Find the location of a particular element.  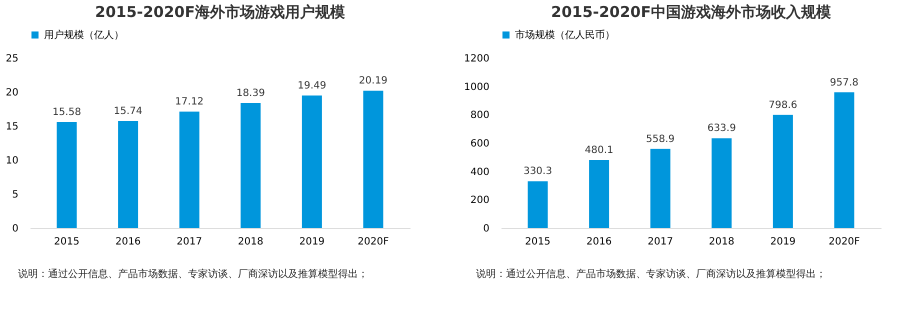

legend-label: 市场规模（亿人民币） is located at coordinates (565, 35).